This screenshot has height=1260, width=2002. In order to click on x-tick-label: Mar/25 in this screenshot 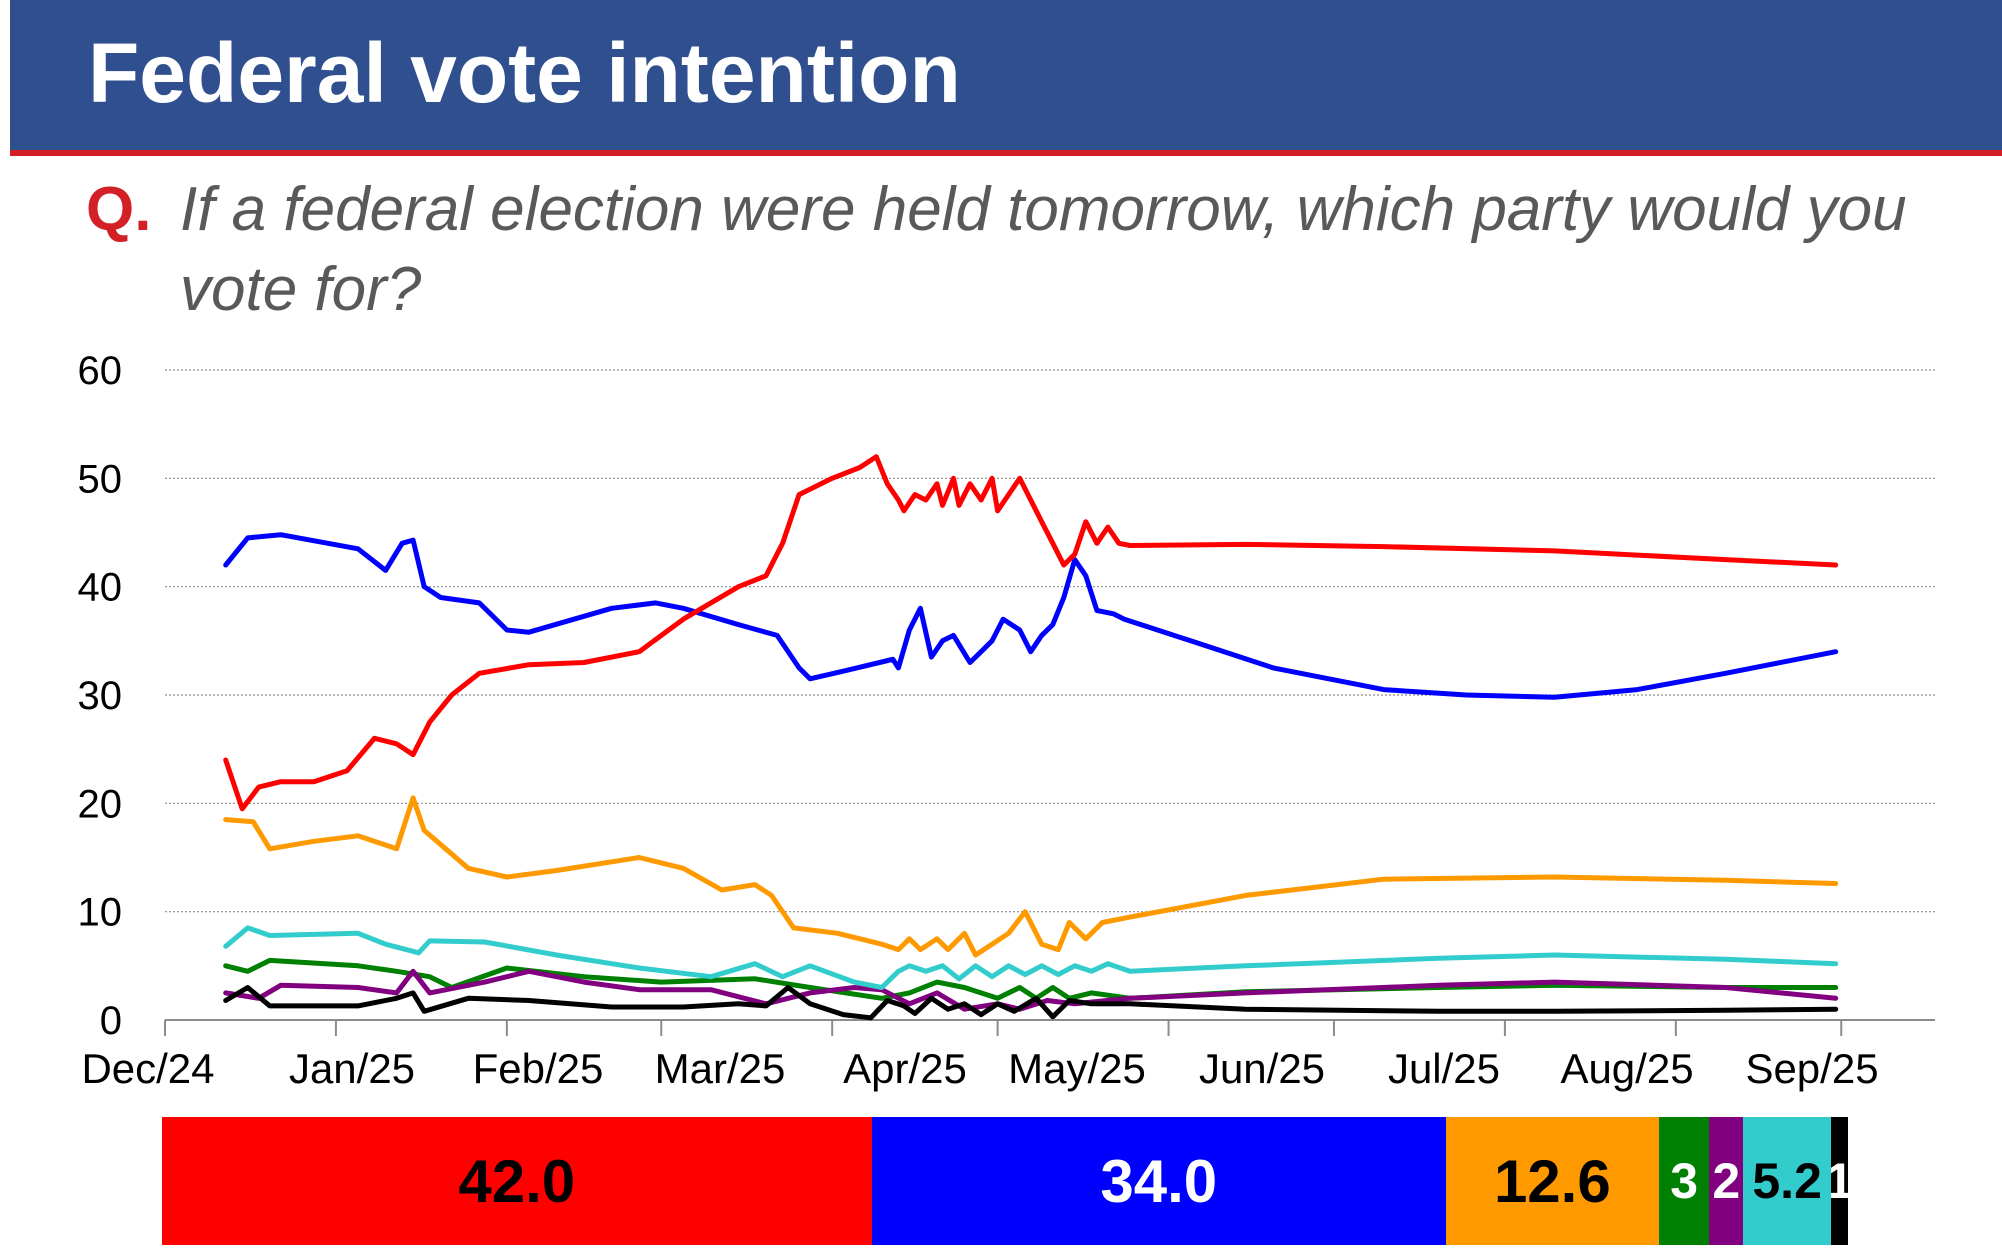, I will do `click(720, 1068)`.